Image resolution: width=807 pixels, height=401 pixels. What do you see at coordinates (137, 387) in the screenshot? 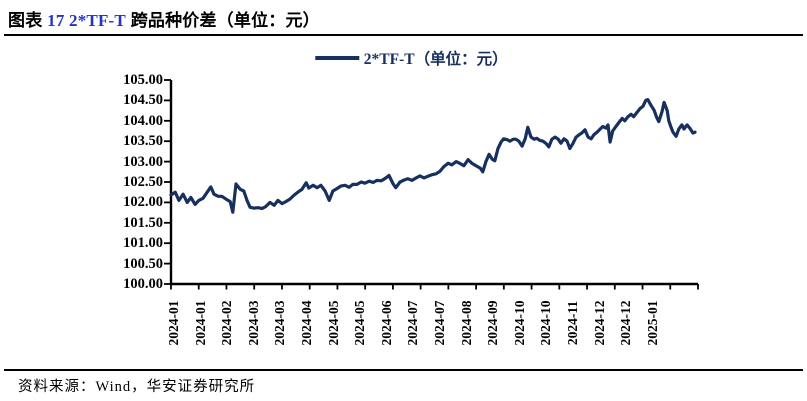
I see `source-note: 资料来源：Wind，华安证券研究所` at bounding box center [137, 387].